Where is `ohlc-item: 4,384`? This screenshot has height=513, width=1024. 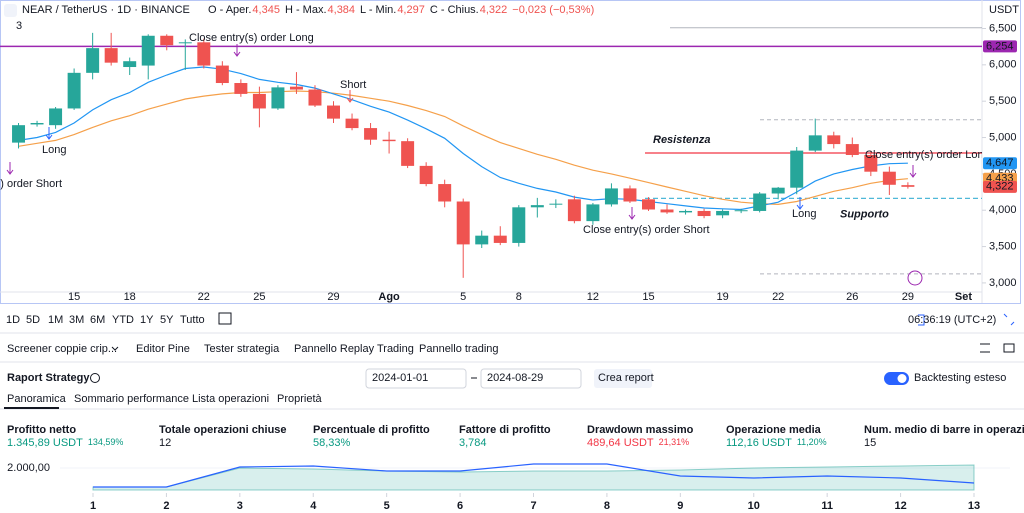
ohlc-item: 4,384 is located at coordinates (342, 10).